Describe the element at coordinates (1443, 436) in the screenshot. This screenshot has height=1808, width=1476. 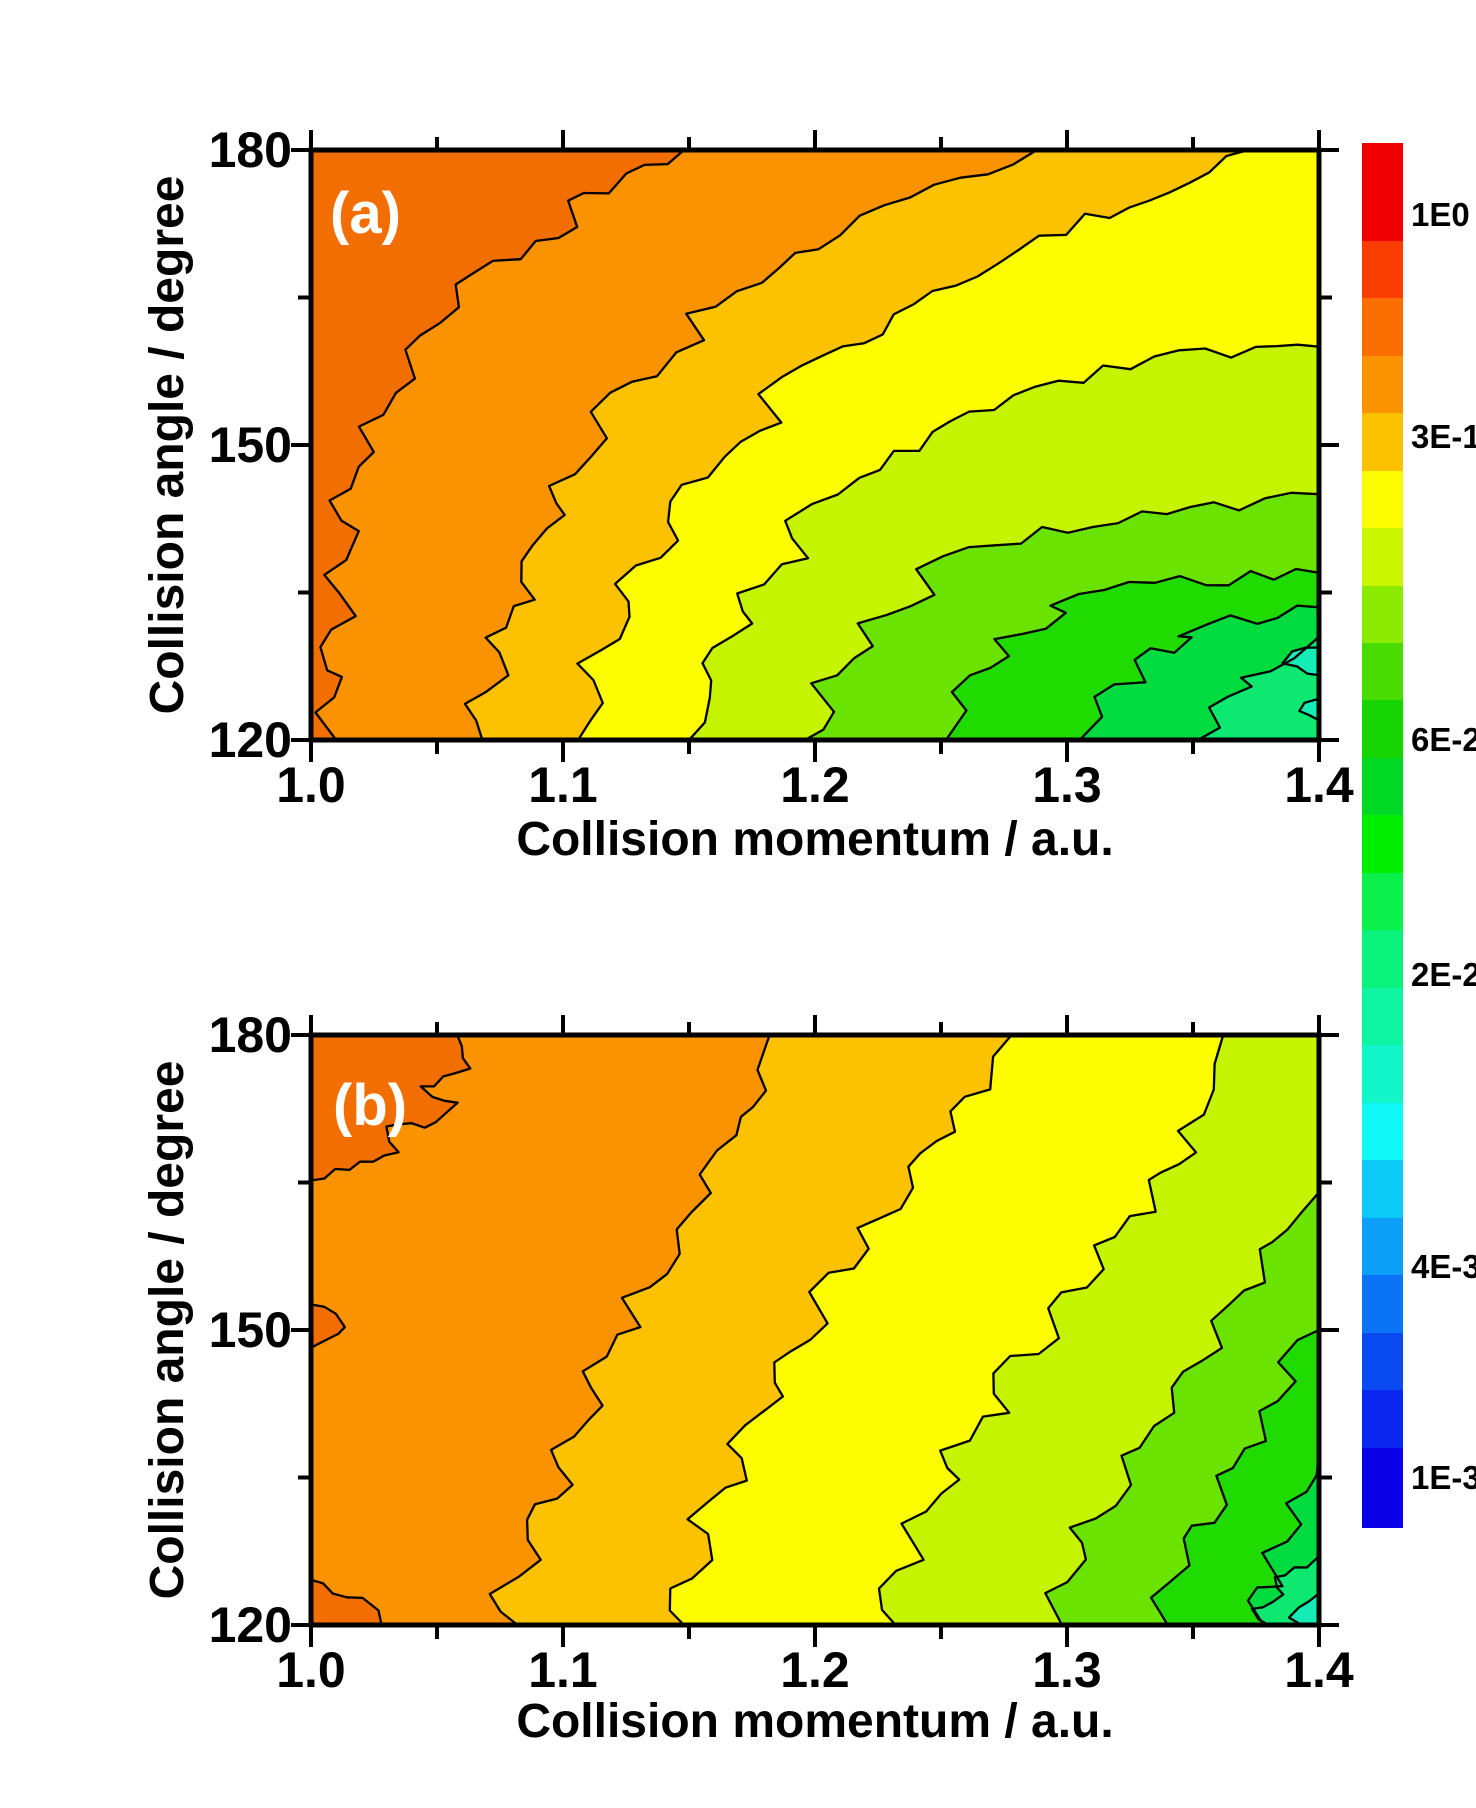
I see `colorbar-label: 3E-1` at that location.